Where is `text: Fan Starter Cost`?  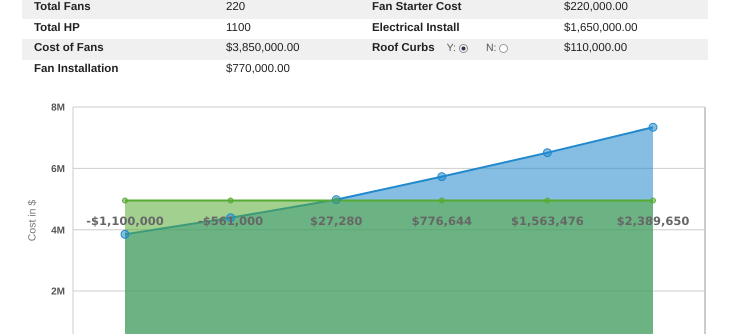
text: Fan Starter Cost is located at coordinates (417, 7).